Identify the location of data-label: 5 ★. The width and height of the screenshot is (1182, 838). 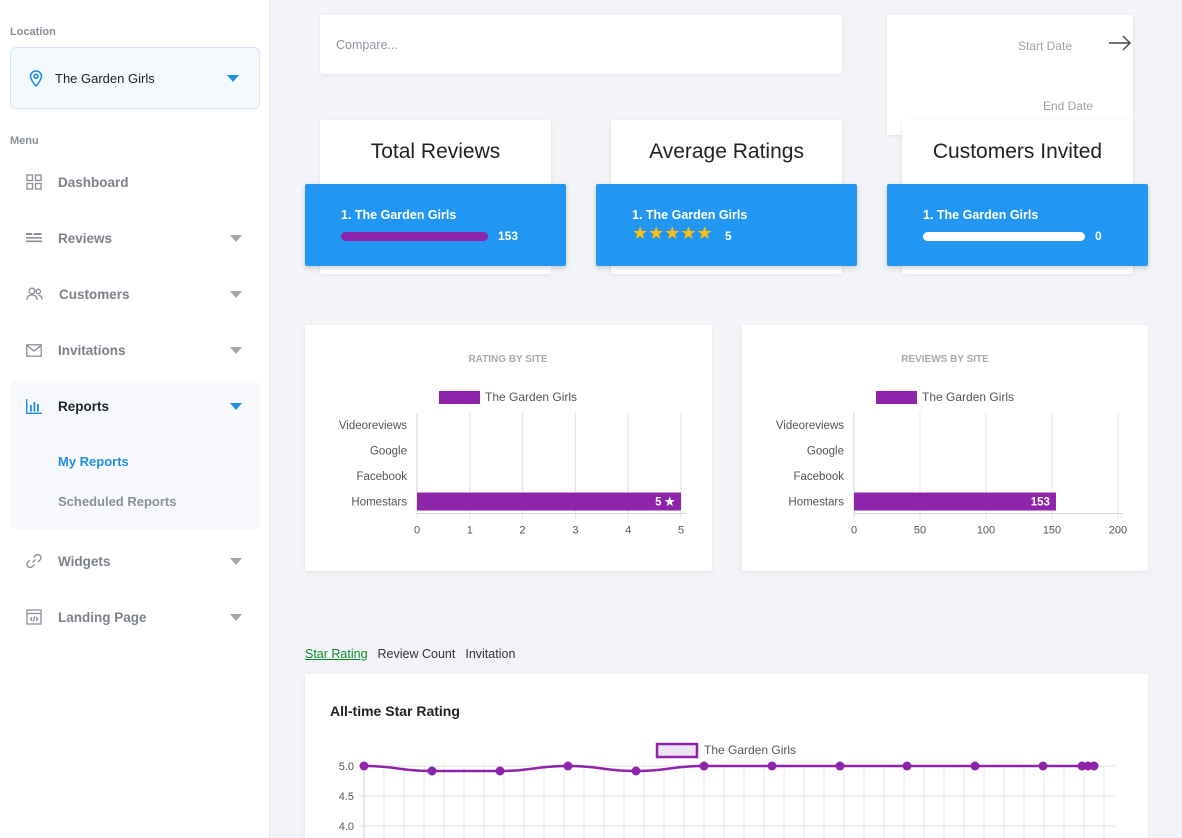
(665, 502).